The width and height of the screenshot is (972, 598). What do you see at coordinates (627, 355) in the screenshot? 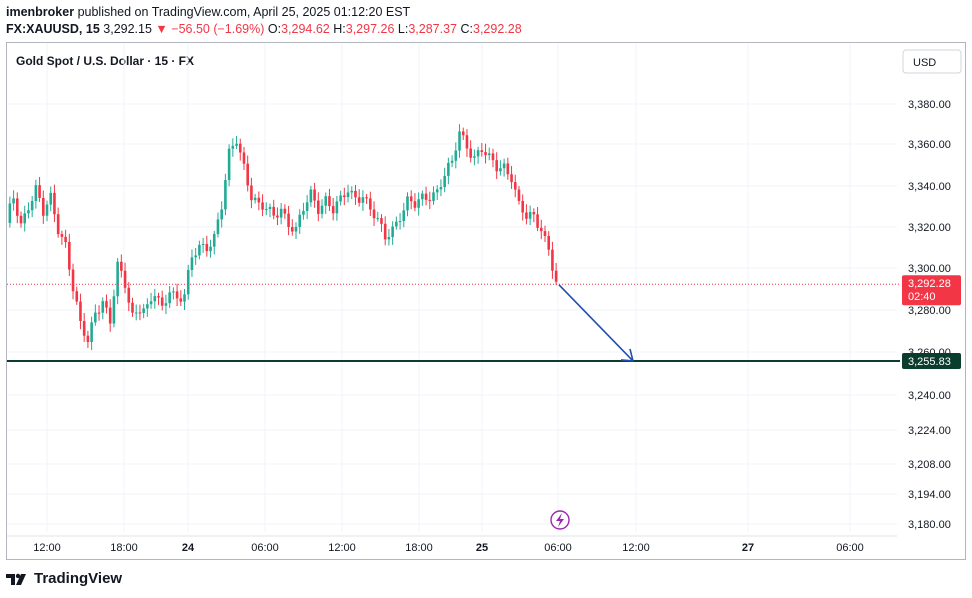
I see `arrow-head` at bounding box center [627, 355].